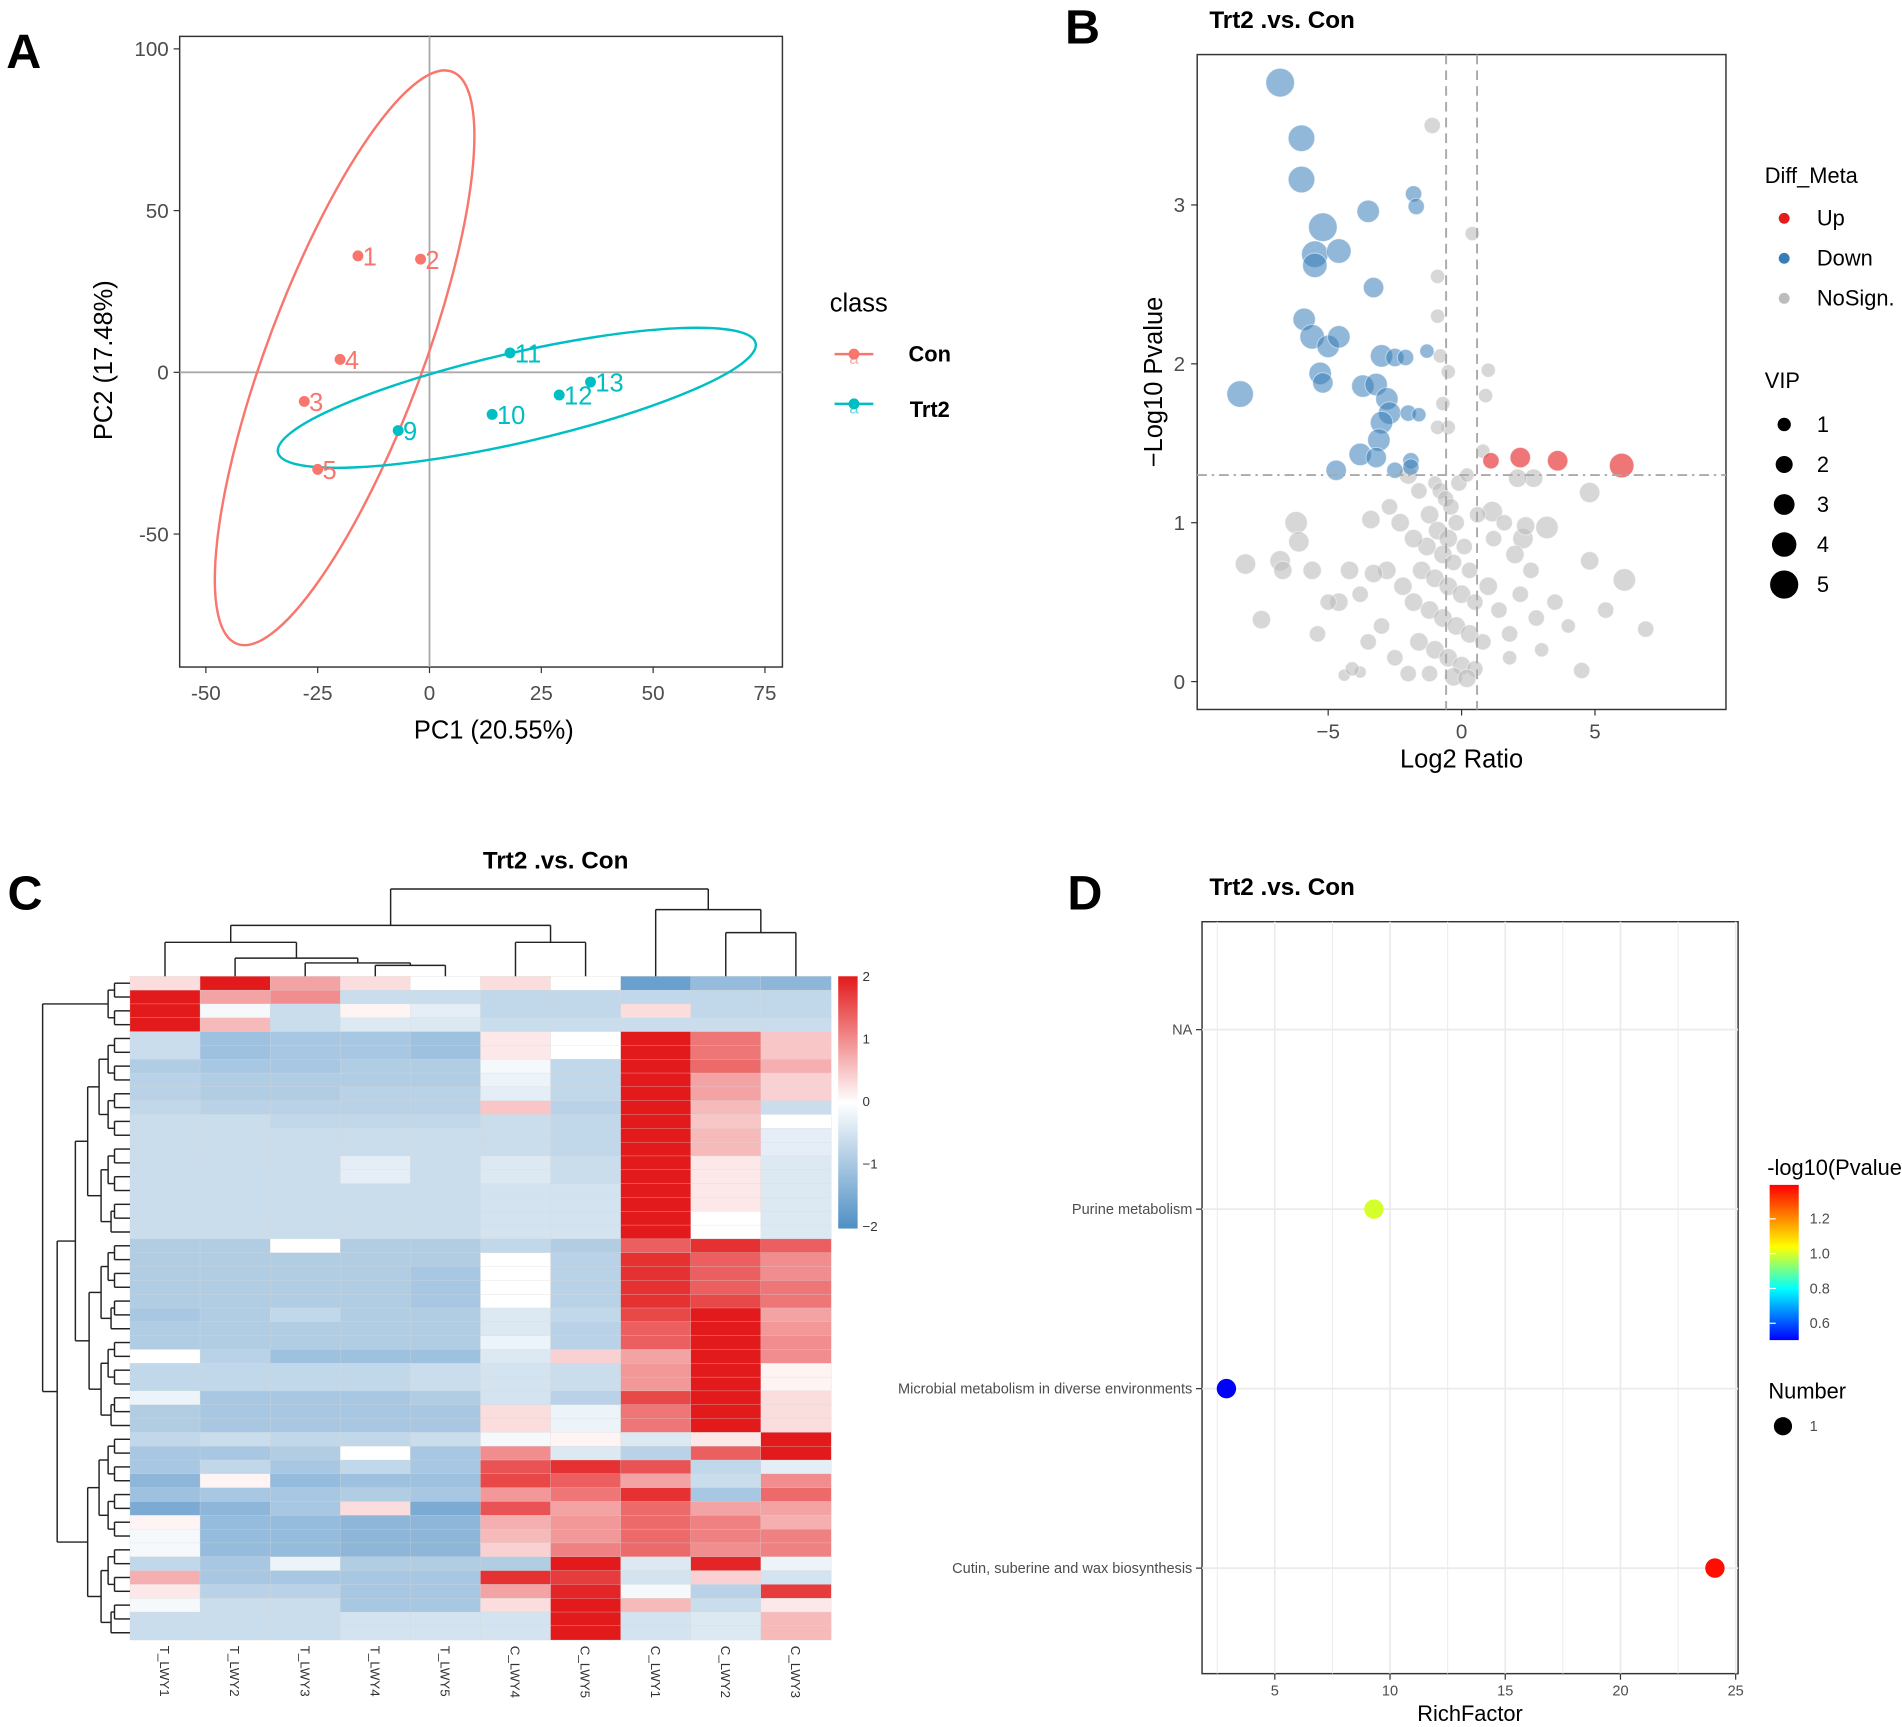  Describe the element at coordinates (1784, 1262) in the screenshot. I see `pvalue-colorbar` at that location.